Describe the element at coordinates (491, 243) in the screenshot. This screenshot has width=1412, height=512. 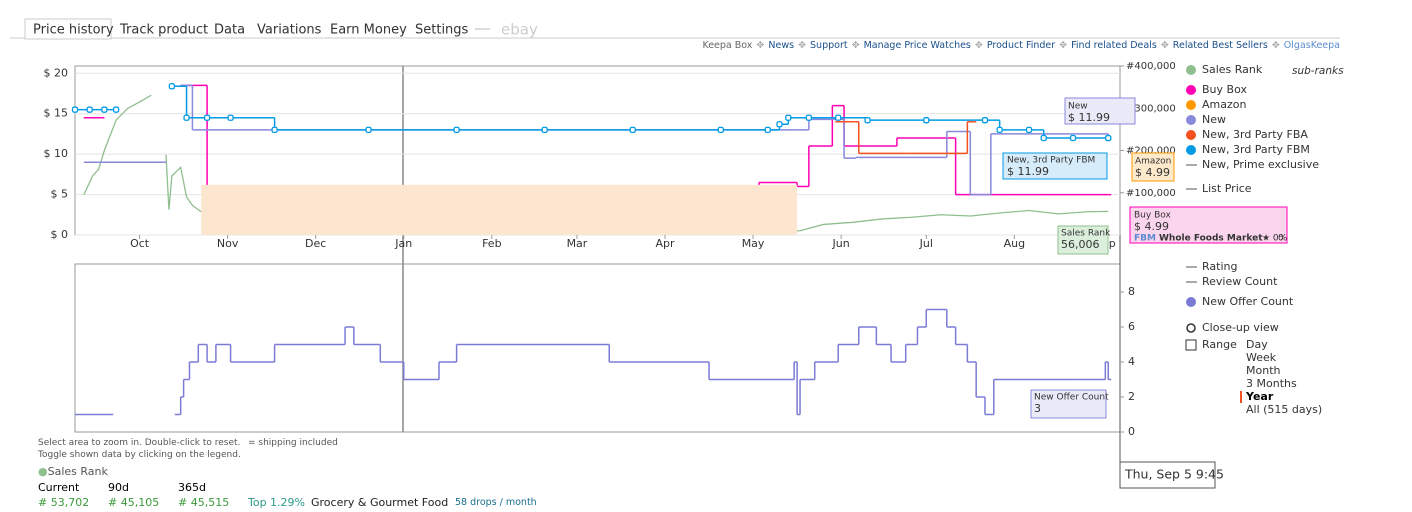
I see `x-tick-label: Feb` at that location.